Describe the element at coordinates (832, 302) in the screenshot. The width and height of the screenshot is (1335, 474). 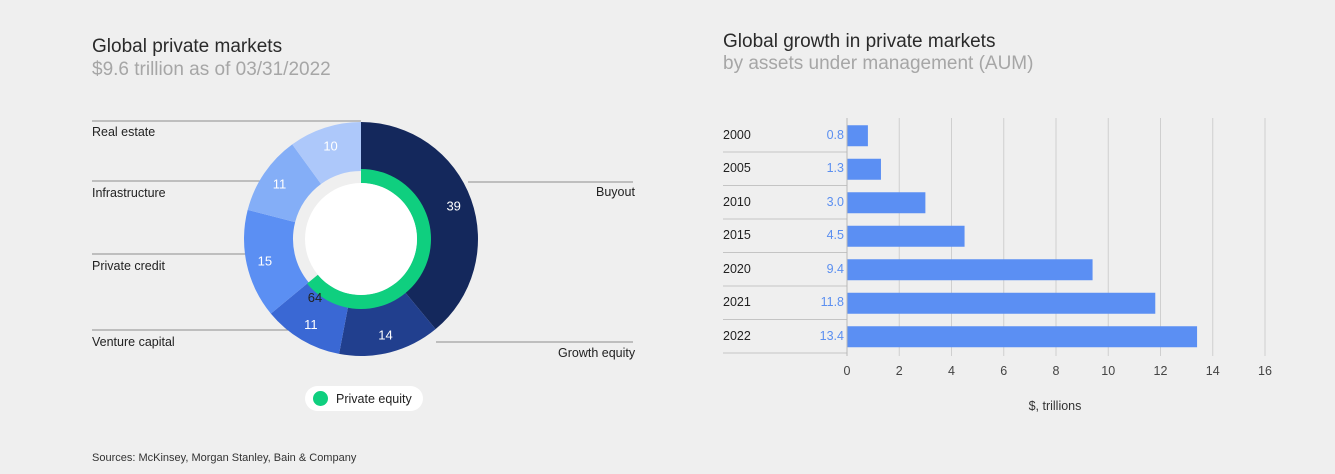
I see `value-label-2021: 11.8` at that location.